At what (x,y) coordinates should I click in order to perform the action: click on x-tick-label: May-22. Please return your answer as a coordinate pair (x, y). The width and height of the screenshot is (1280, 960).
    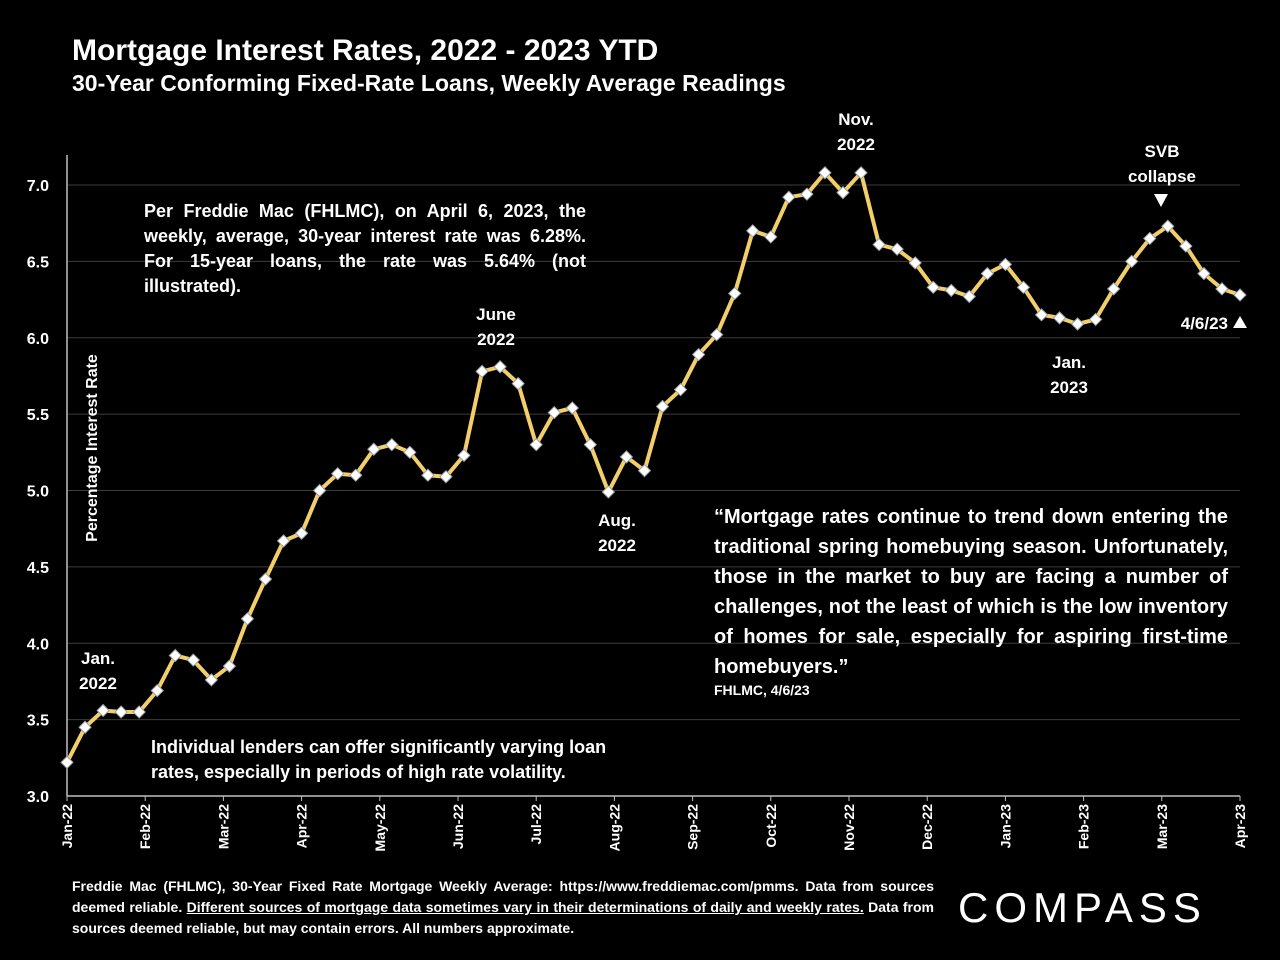
    Looking at the image, I should click on (380, 828).